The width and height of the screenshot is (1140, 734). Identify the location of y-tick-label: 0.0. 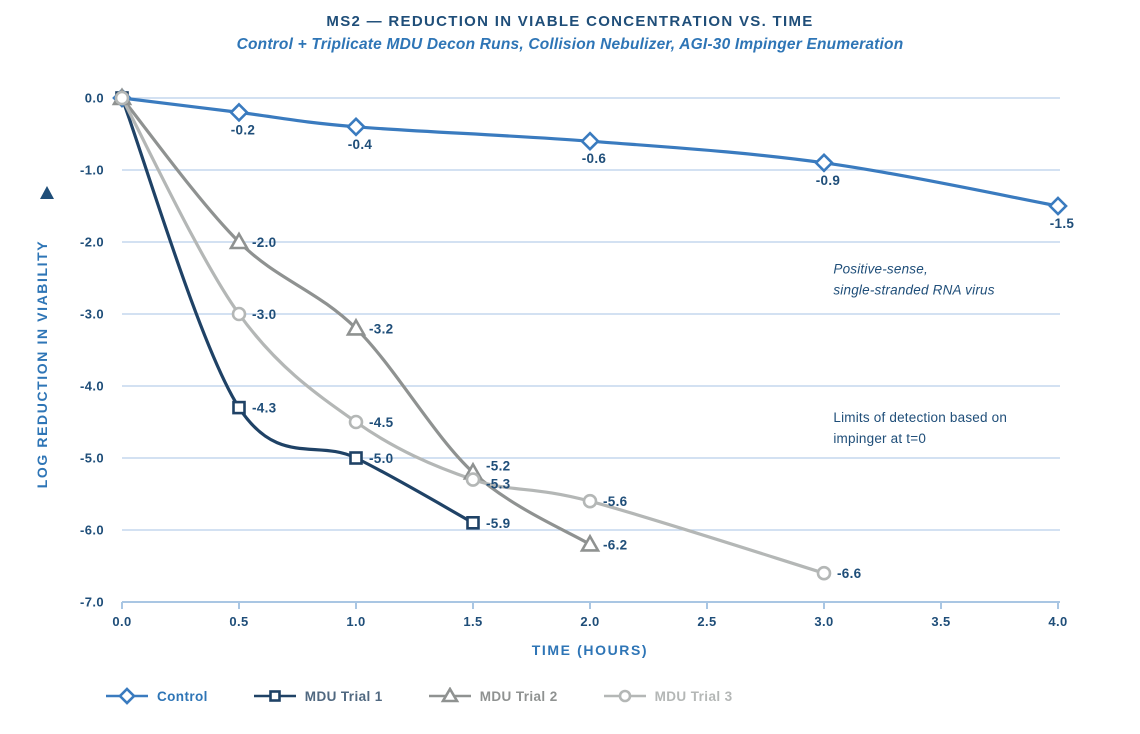
(94, 98).